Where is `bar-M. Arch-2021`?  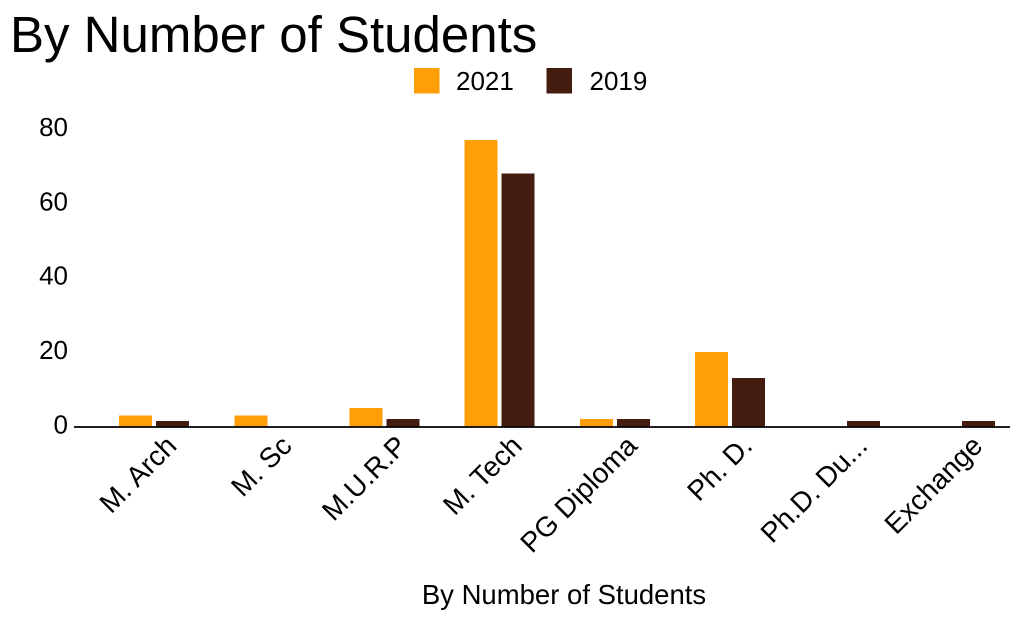
bar-M. Arch-2021 is located at coordinates (136, 421).